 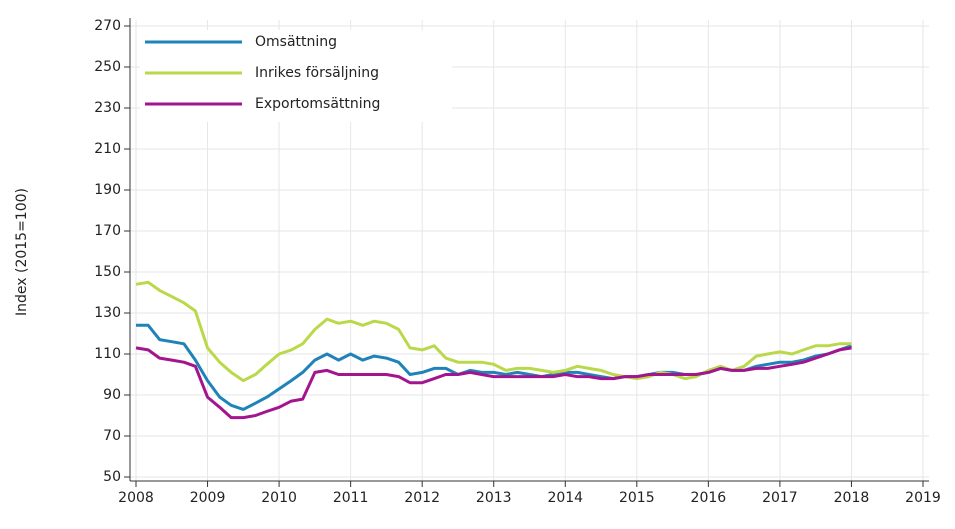 I want to click on y-tick-label: 90, so click(x=112, y=395).